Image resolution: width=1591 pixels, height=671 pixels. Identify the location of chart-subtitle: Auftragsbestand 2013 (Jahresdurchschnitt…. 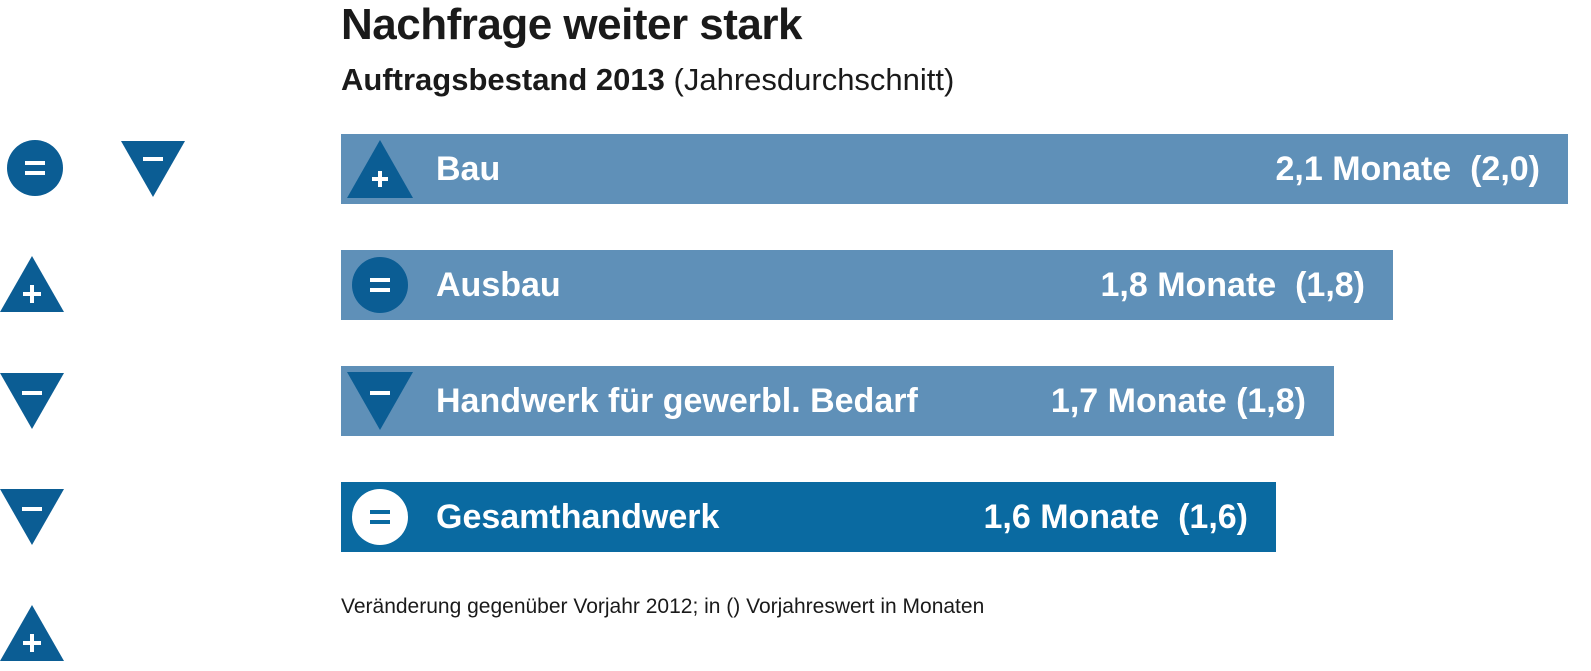
(647, 80).